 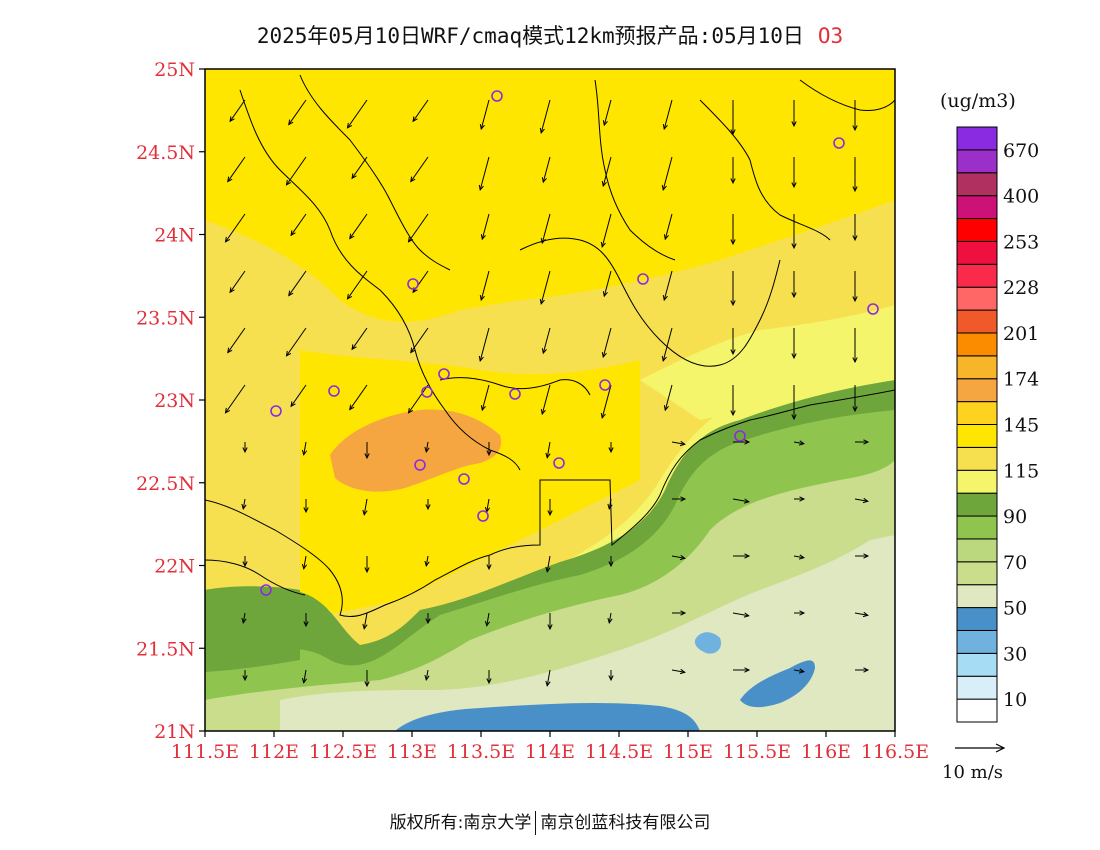 What do you see at coordinates (997, 424) in the screenshot?
I see `color-legend: 10 30 50 70 90 115 145 174 201 228 253 400 670` at bounding box center [997, 424].